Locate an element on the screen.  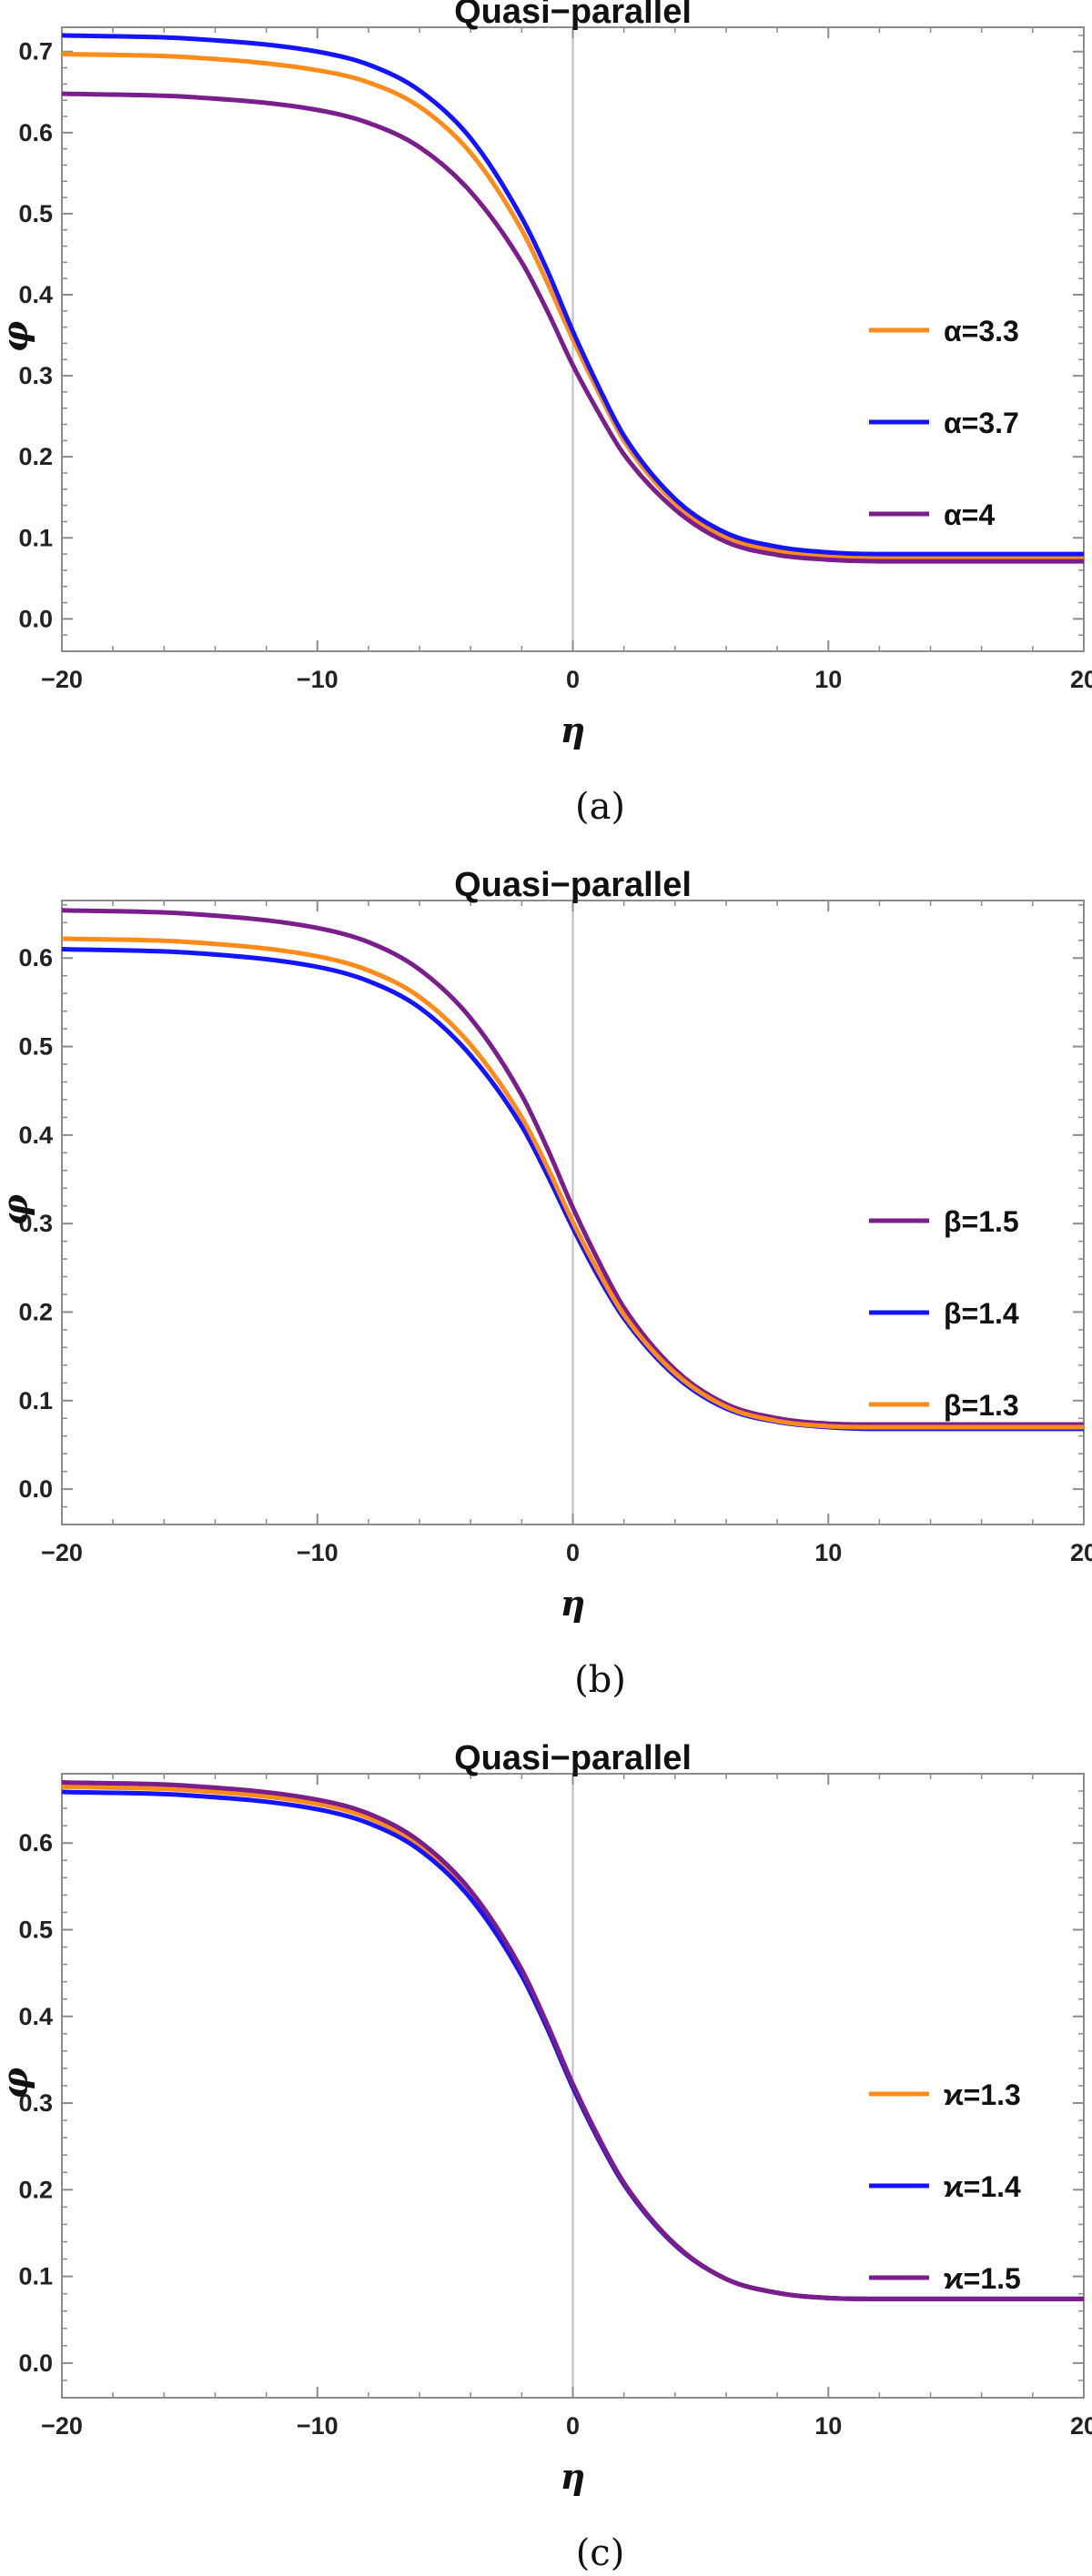
panel-caption: (c) is located at coordinates (600, 2553).